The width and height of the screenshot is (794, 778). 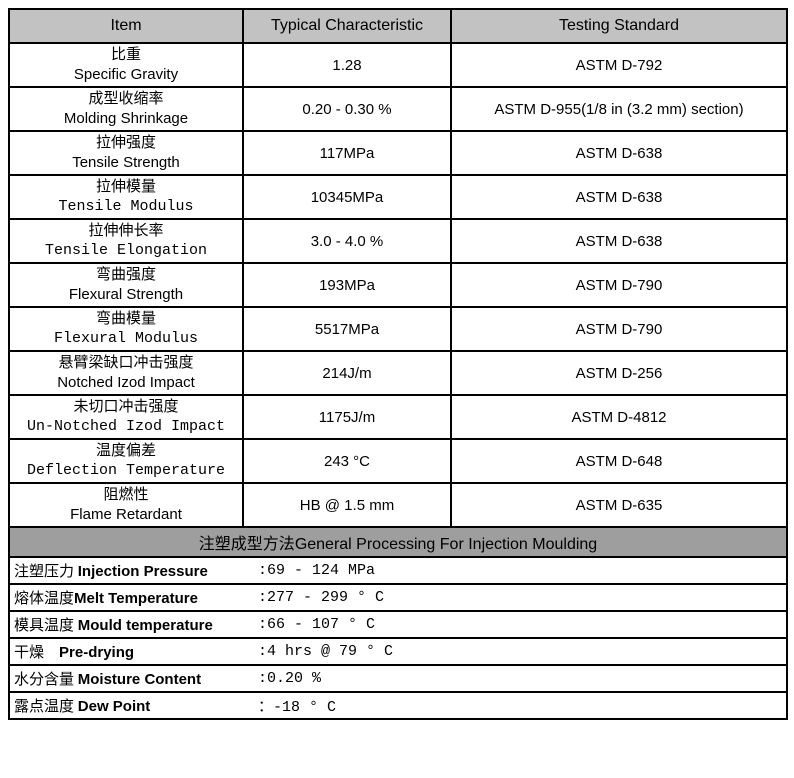 What do you see at coordinates (126, 514) in the screenshot?
I see `property-name-en: Flame Retardant` at bounding box center [126, 514].